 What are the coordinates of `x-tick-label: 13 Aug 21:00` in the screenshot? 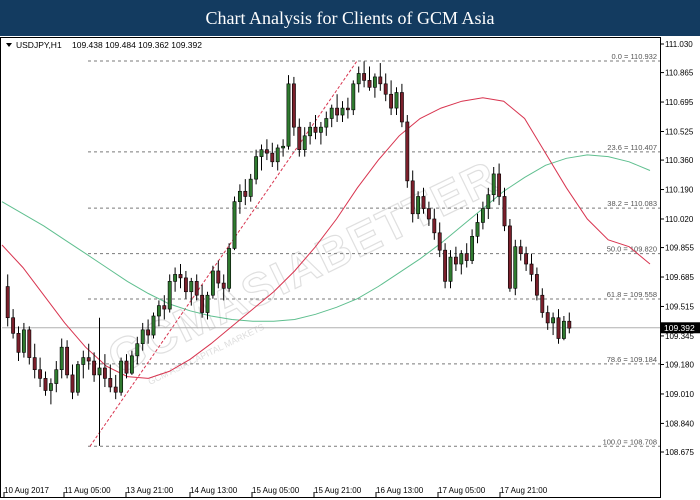 It's located at (150, 490).